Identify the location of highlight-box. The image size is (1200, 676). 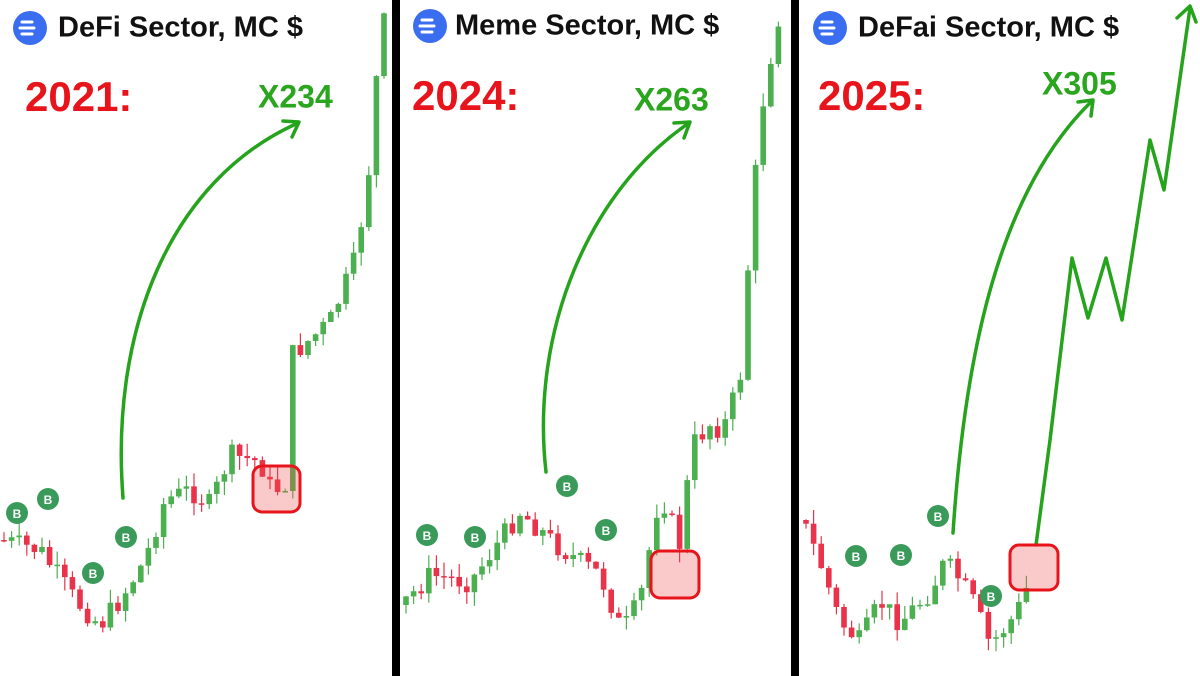
(1034, 567).